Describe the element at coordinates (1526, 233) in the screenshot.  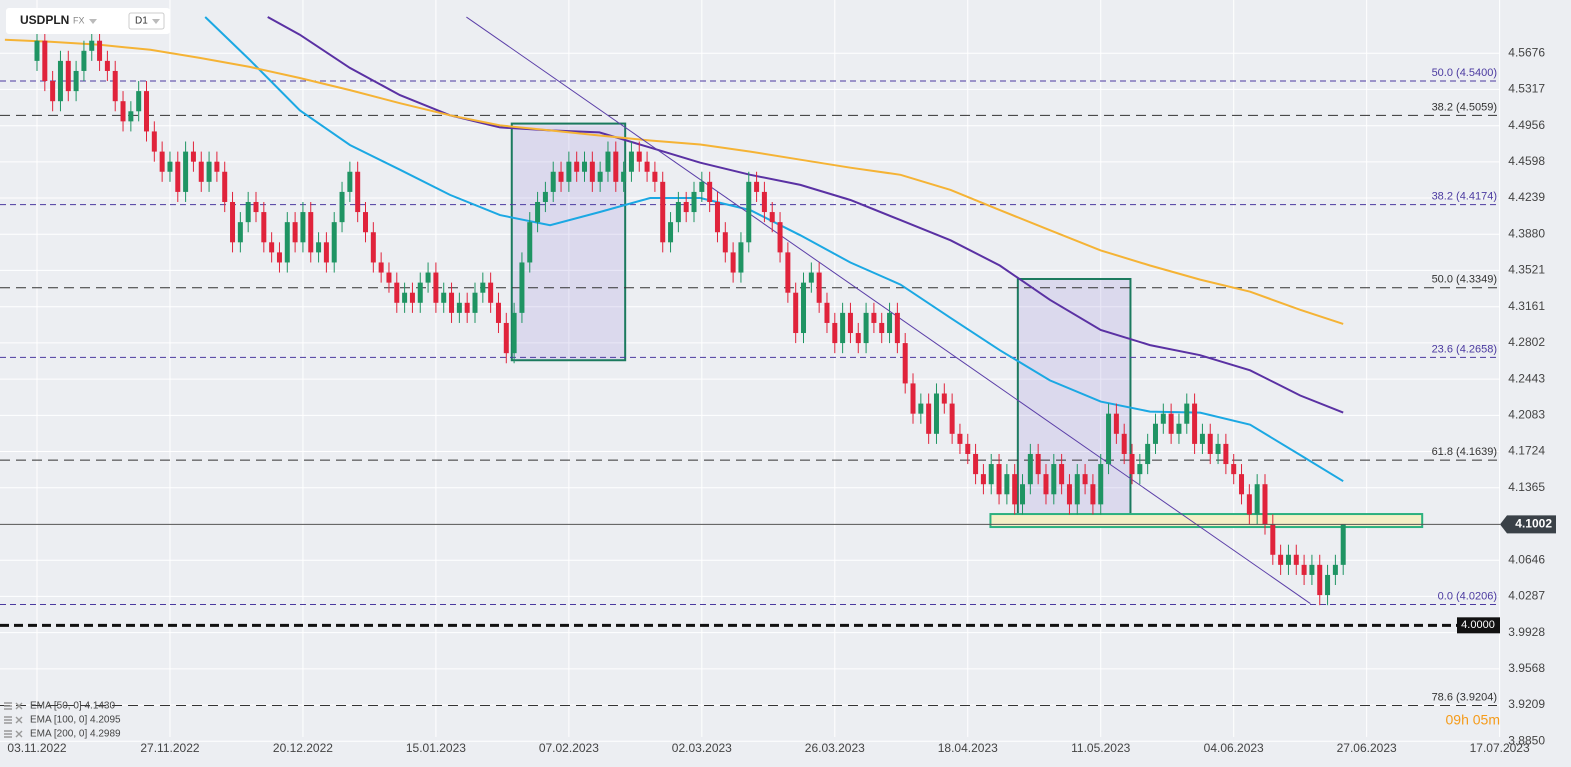
I see `y-tick-label: 4.3880` at that location.